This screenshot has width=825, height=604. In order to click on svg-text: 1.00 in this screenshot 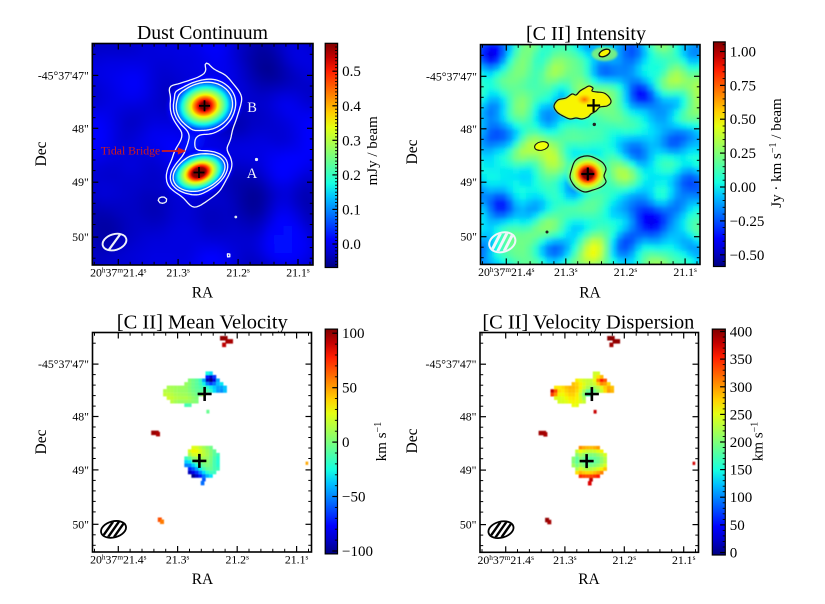, I will do `click(743, 53)`.